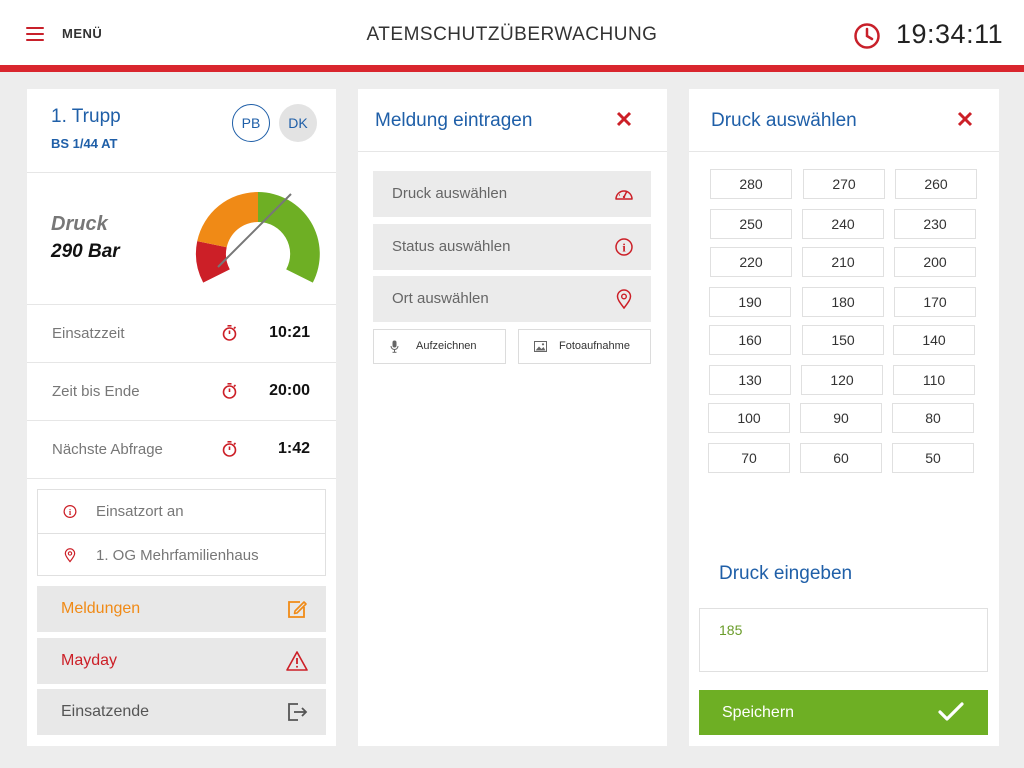 This screenshot has width=1024, height=768. I want to click on avatar-dk: DK, so click(298, 123).